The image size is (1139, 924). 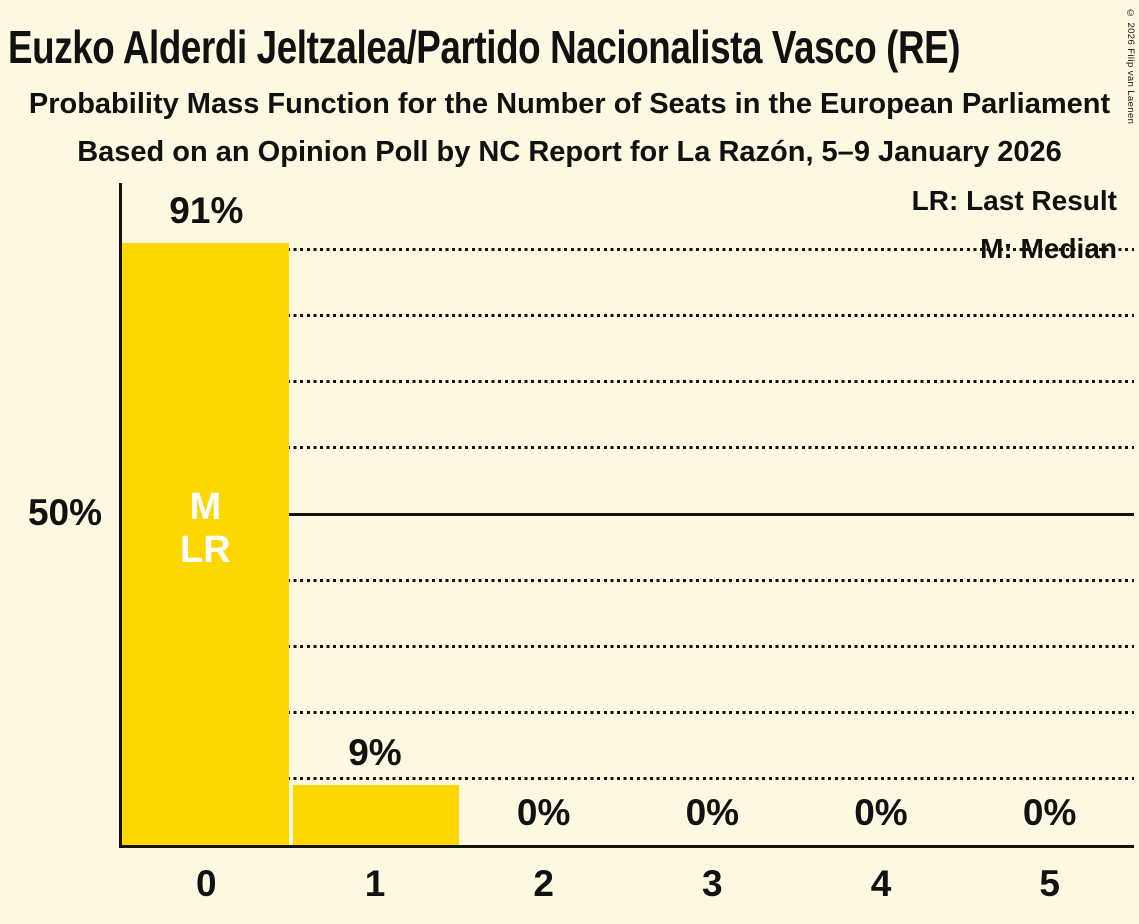 What do you see at coordinates (120, 515) in the screenshot?
I see `y-axis-line` at bounding box center [120, 515].